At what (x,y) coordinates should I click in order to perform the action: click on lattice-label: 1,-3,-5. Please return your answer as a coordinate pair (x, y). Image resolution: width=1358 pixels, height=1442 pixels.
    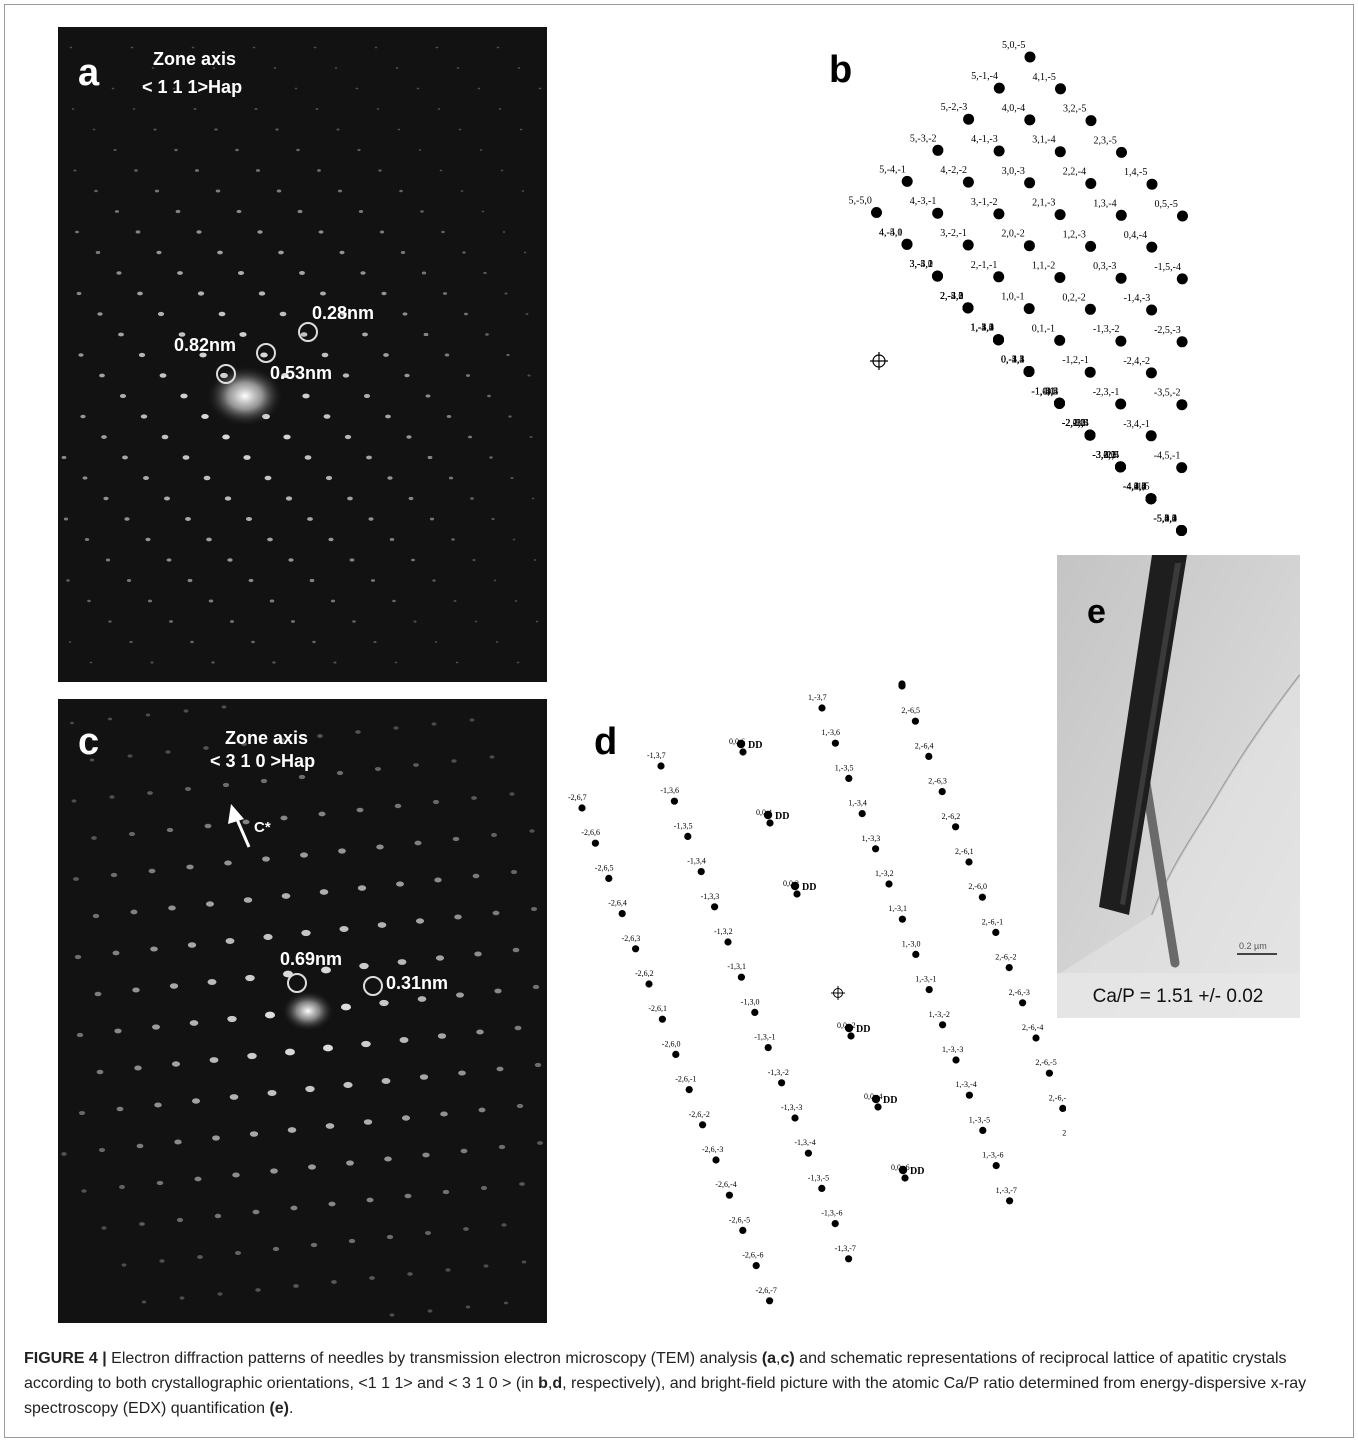
    Looking at the image, I should click on (979, 1119).